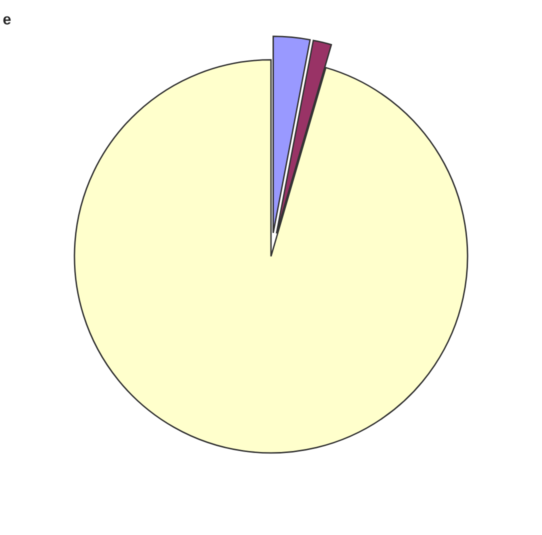  What do you see at coordinates (7, 20) in the screenshot?
I see `text: e` at bounding box center [7, 20].